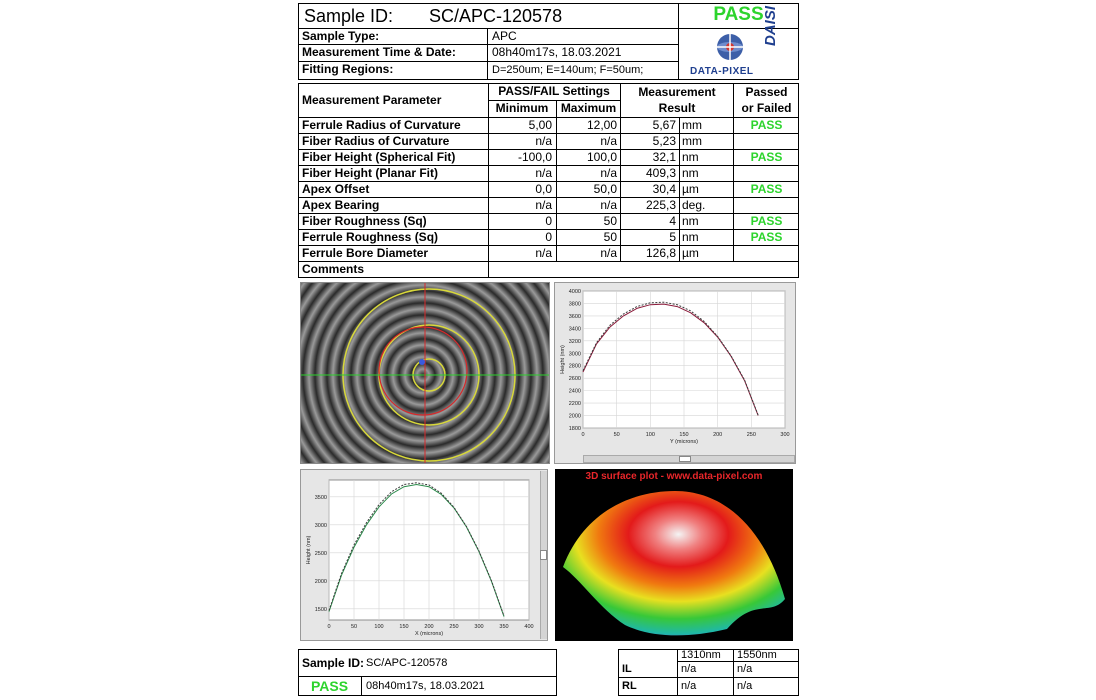 The image size is (1096, 700). What do you see at coordinates (328, 627) in the screenshot?
I see `x-profile-x-tick-label: 0` at bounding box center [328, 627].